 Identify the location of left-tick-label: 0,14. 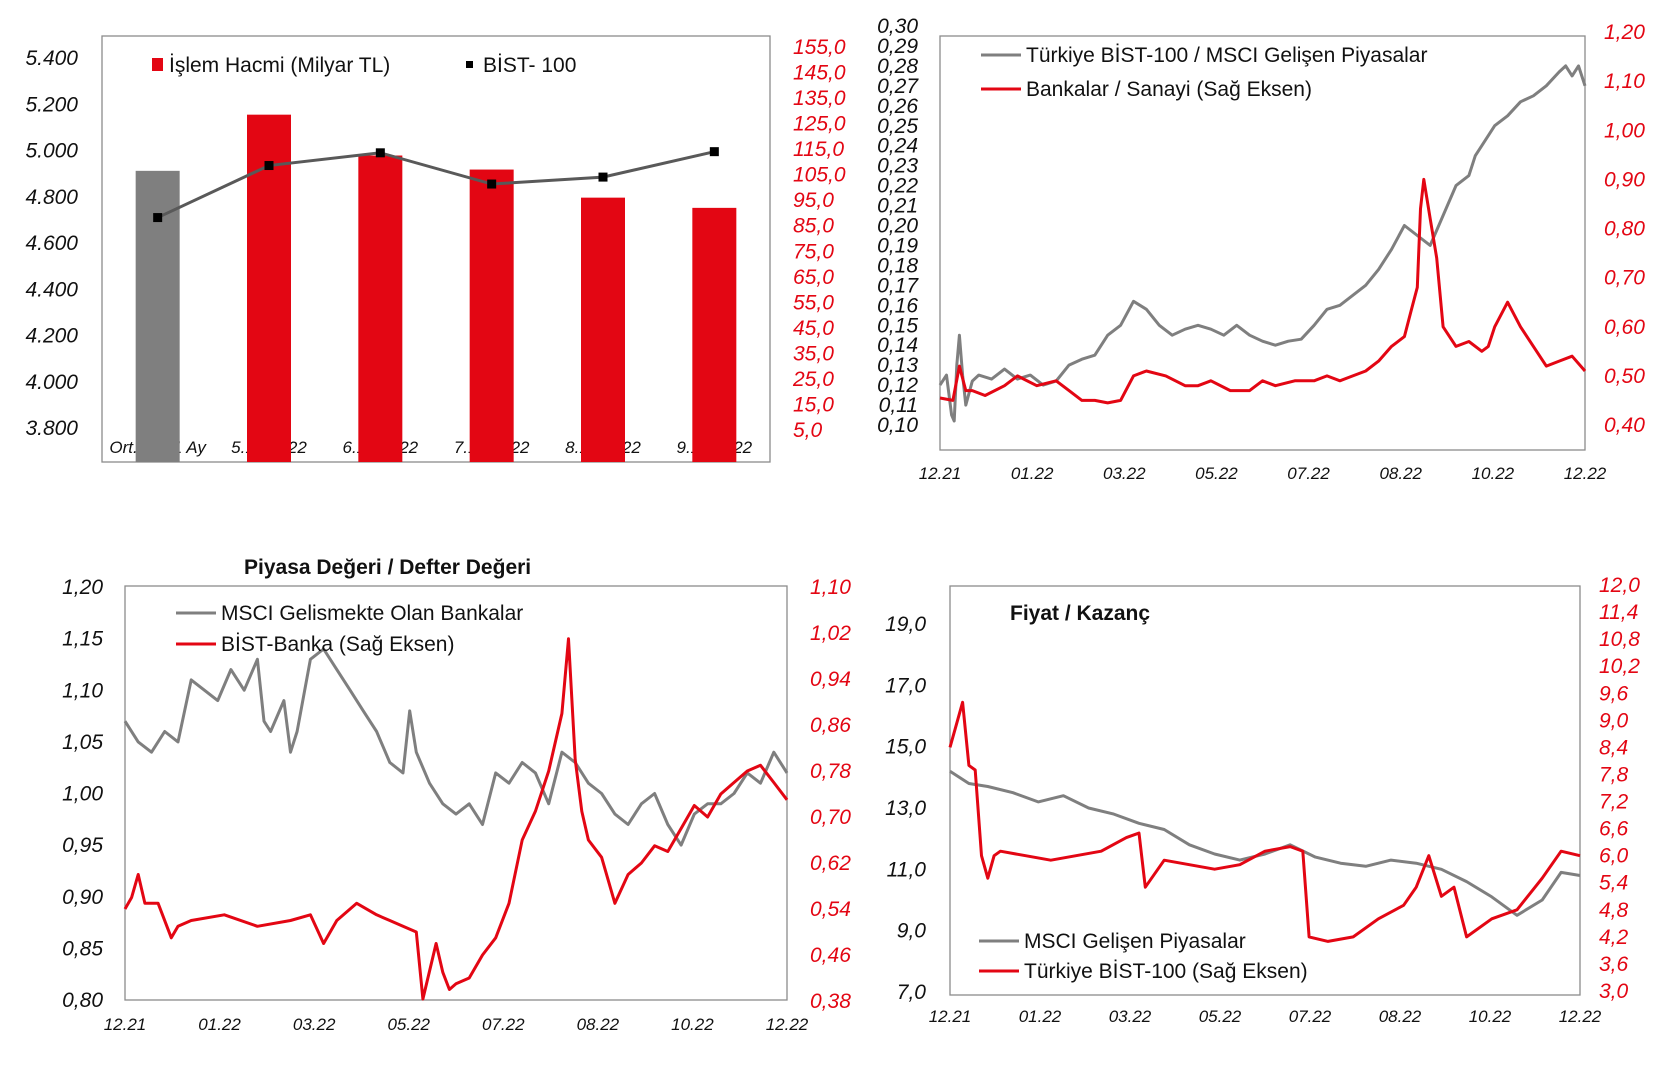
(897, 345).